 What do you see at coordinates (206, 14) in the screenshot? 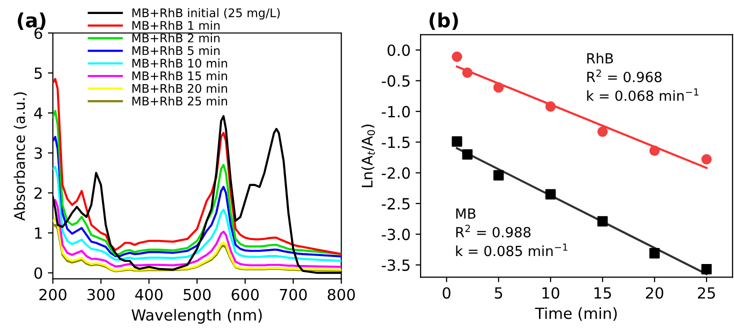
I see `legend-label: MB+RhB initial (25 mg/L)` at bounding box center [206, 14].